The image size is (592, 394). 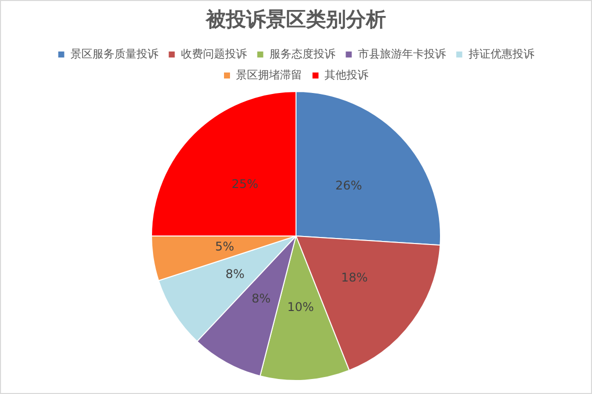 What do you see at coordinates (295, 19) in the screenshot?
I see `chart-title: 被投诉景区类别分析` at bounding box center [295, 19].